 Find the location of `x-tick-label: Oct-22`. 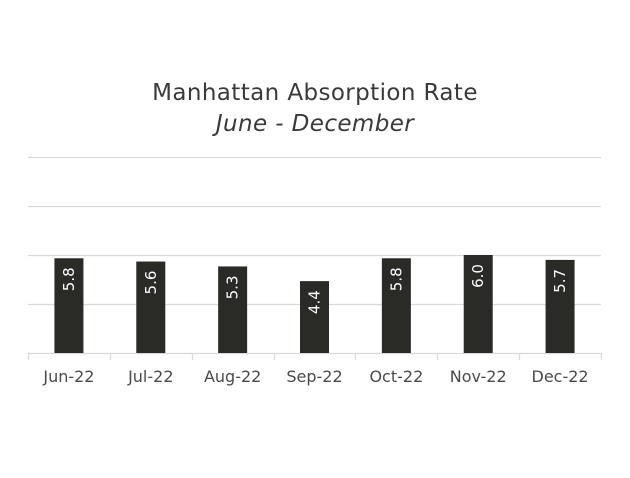

x-tick-label: Oct-22 is located at coordinates (396, 376).